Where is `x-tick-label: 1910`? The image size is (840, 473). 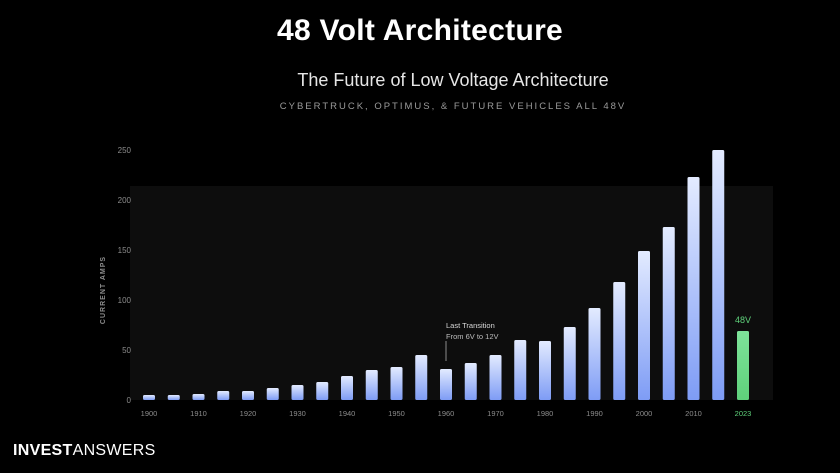 x-tick-label: 1910 is located at coordinates (198, 413).